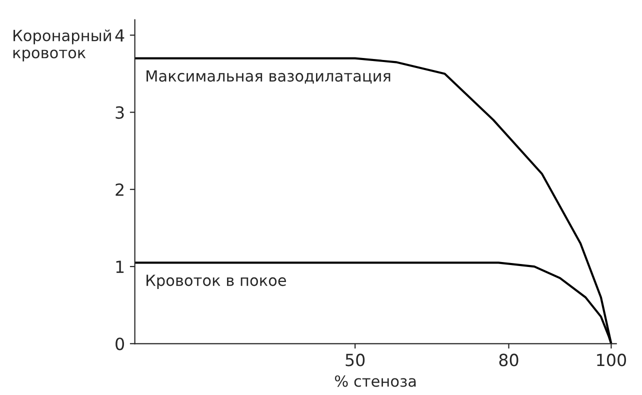 Image resolution: width=642 pixels, height=395 pixels. What do you see at coordinates (508, 360) in the screenshot?
I see `x-tick-label: 80` at bounding box center [508, 360].